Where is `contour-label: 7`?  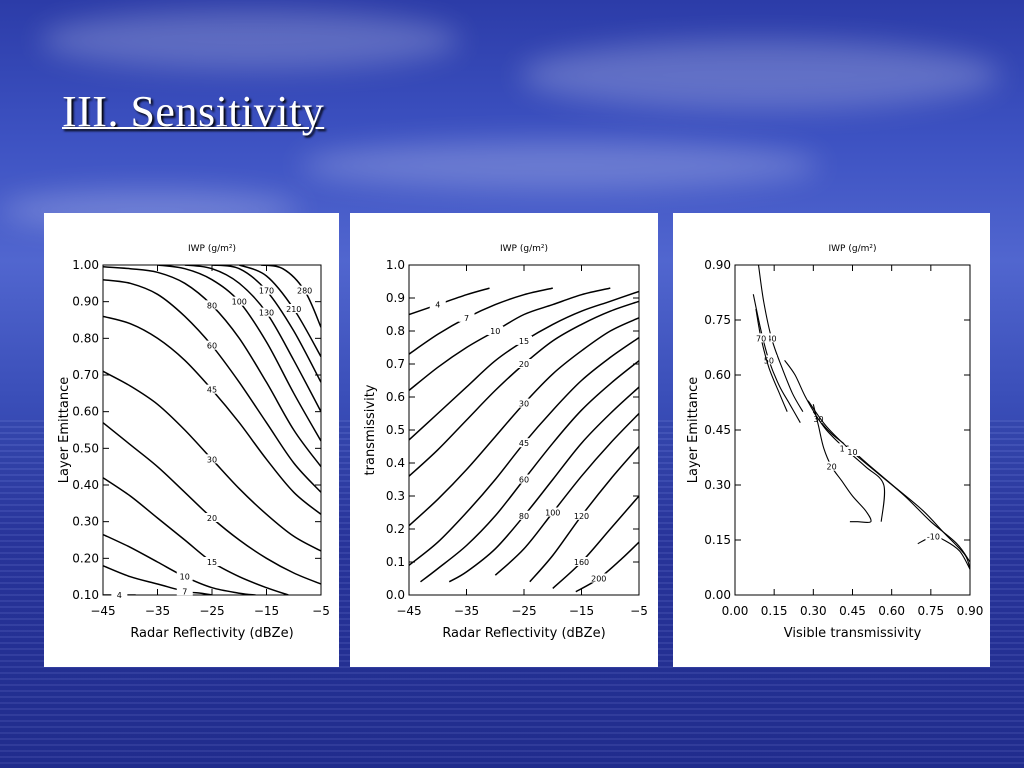 contour-label: 7 is located at coordinates (466, 318).